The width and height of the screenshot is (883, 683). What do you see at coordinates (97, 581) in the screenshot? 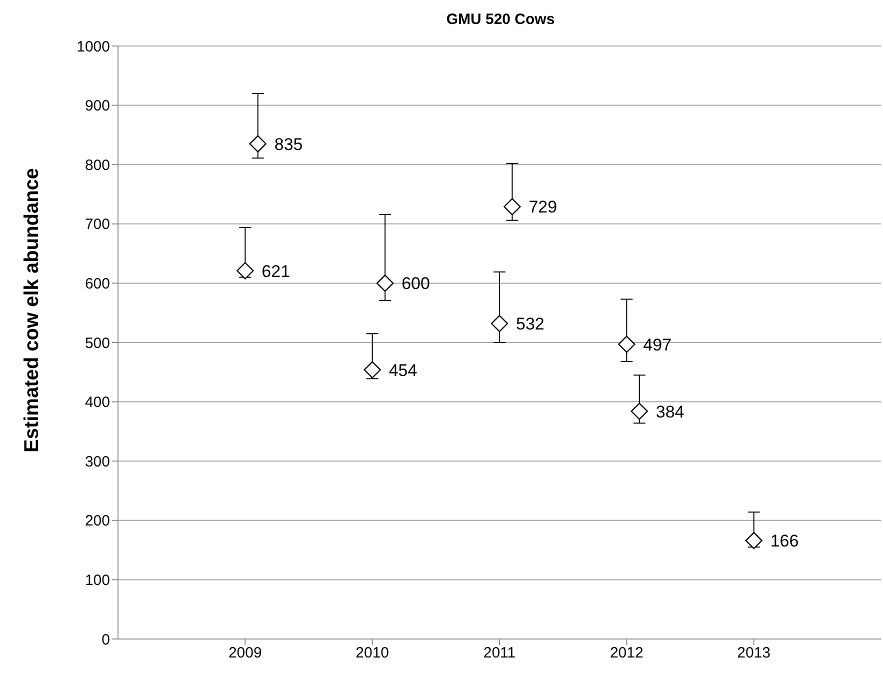
I see `y-tick-label: 100` at bounding box center [97, 581].